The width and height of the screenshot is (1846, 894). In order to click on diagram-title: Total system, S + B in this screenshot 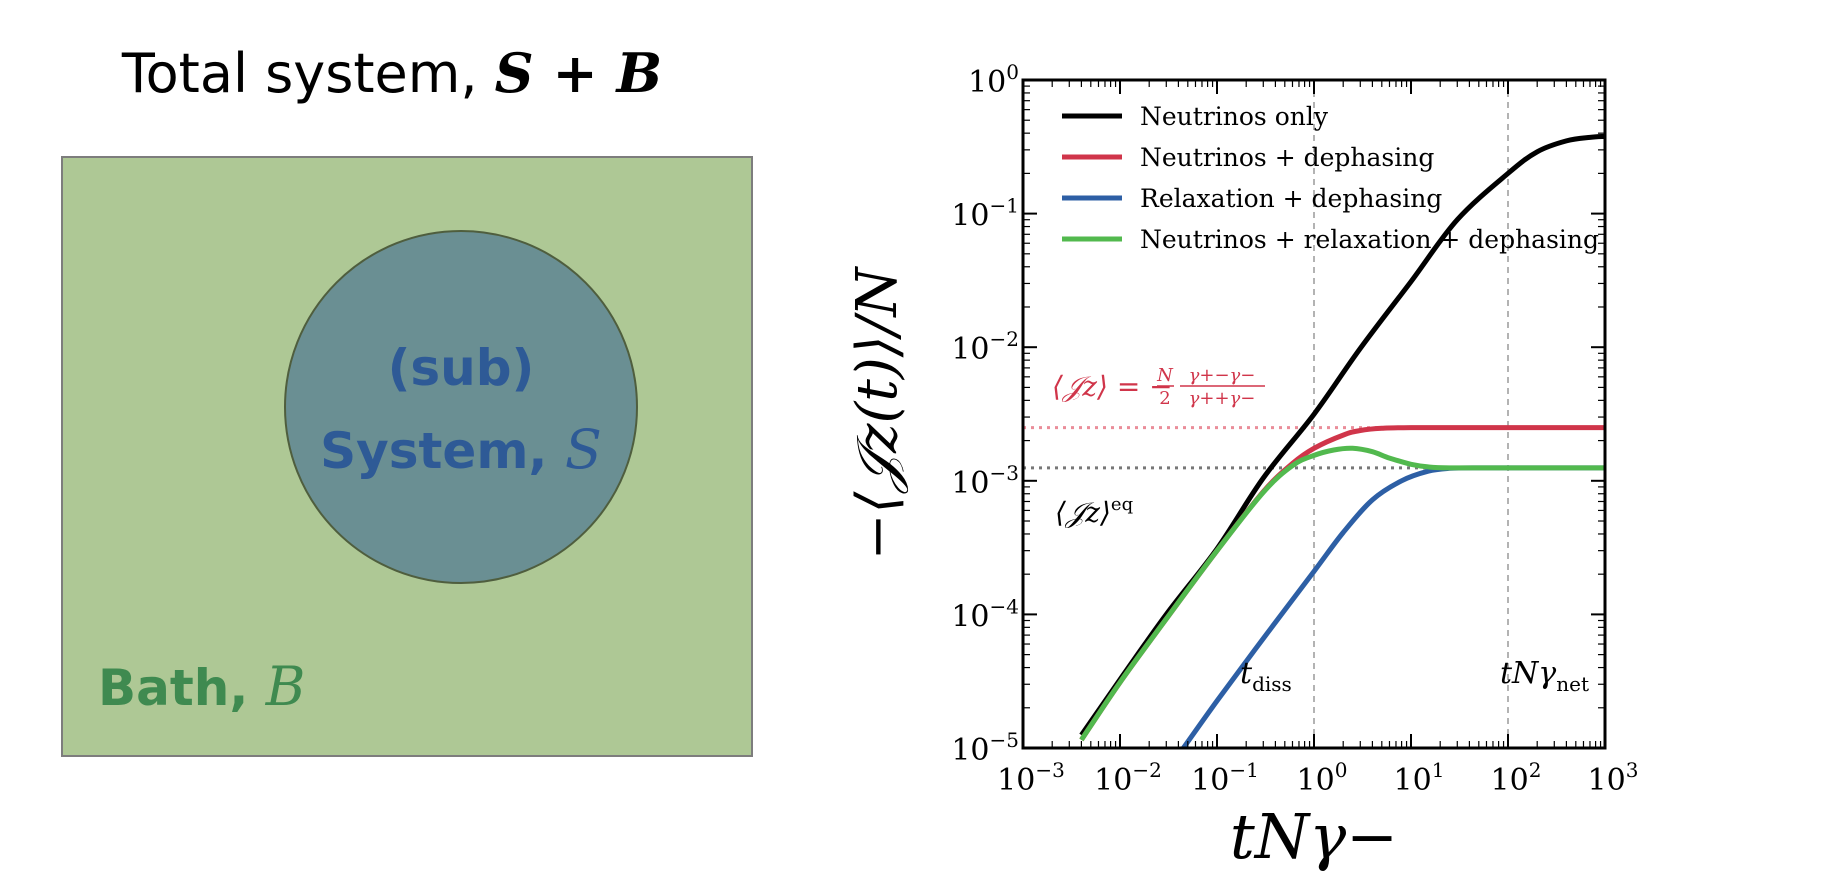, I will do `click(391, 73)`.